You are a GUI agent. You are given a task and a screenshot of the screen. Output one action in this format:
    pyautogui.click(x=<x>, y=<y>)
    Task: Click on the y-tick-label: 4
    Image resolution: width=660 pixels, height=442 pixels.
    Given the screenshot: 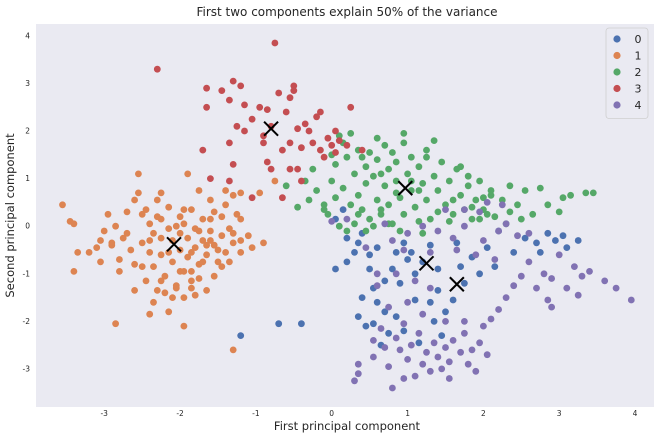 What is the action you would take?
    pyautogui.click(x=27, y=35)
    